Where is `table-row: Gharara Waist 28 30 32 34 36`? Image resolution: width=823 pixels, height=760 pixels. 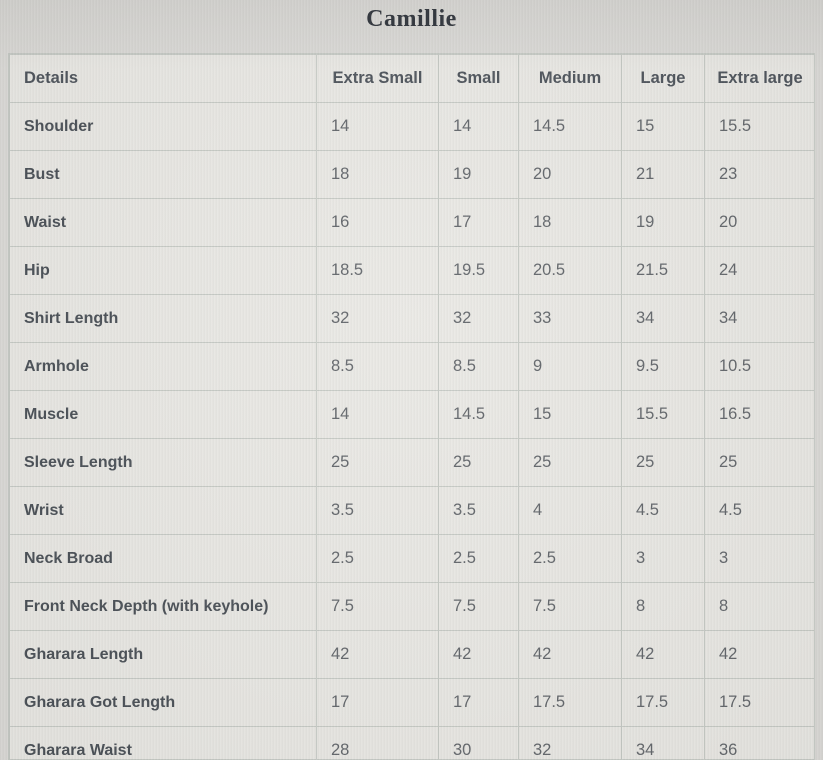 table-row: Gharara Waist 28 30 32 34 36 is located at coordinates (411, 742).